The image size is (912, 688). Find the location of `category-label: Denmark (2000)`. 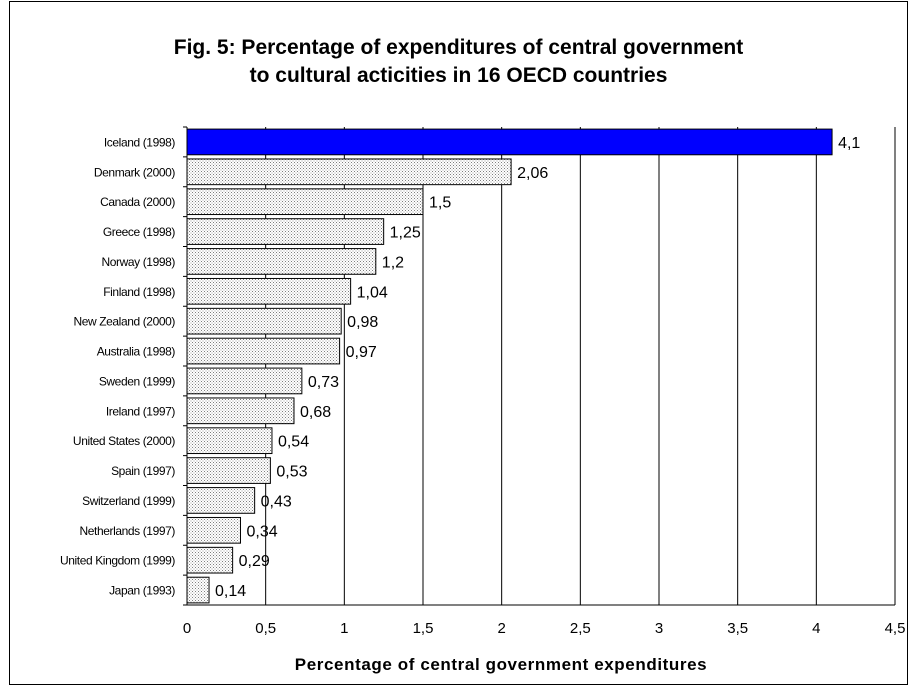

category-label: Denmark (2000) is located at coordinates (135, 172).